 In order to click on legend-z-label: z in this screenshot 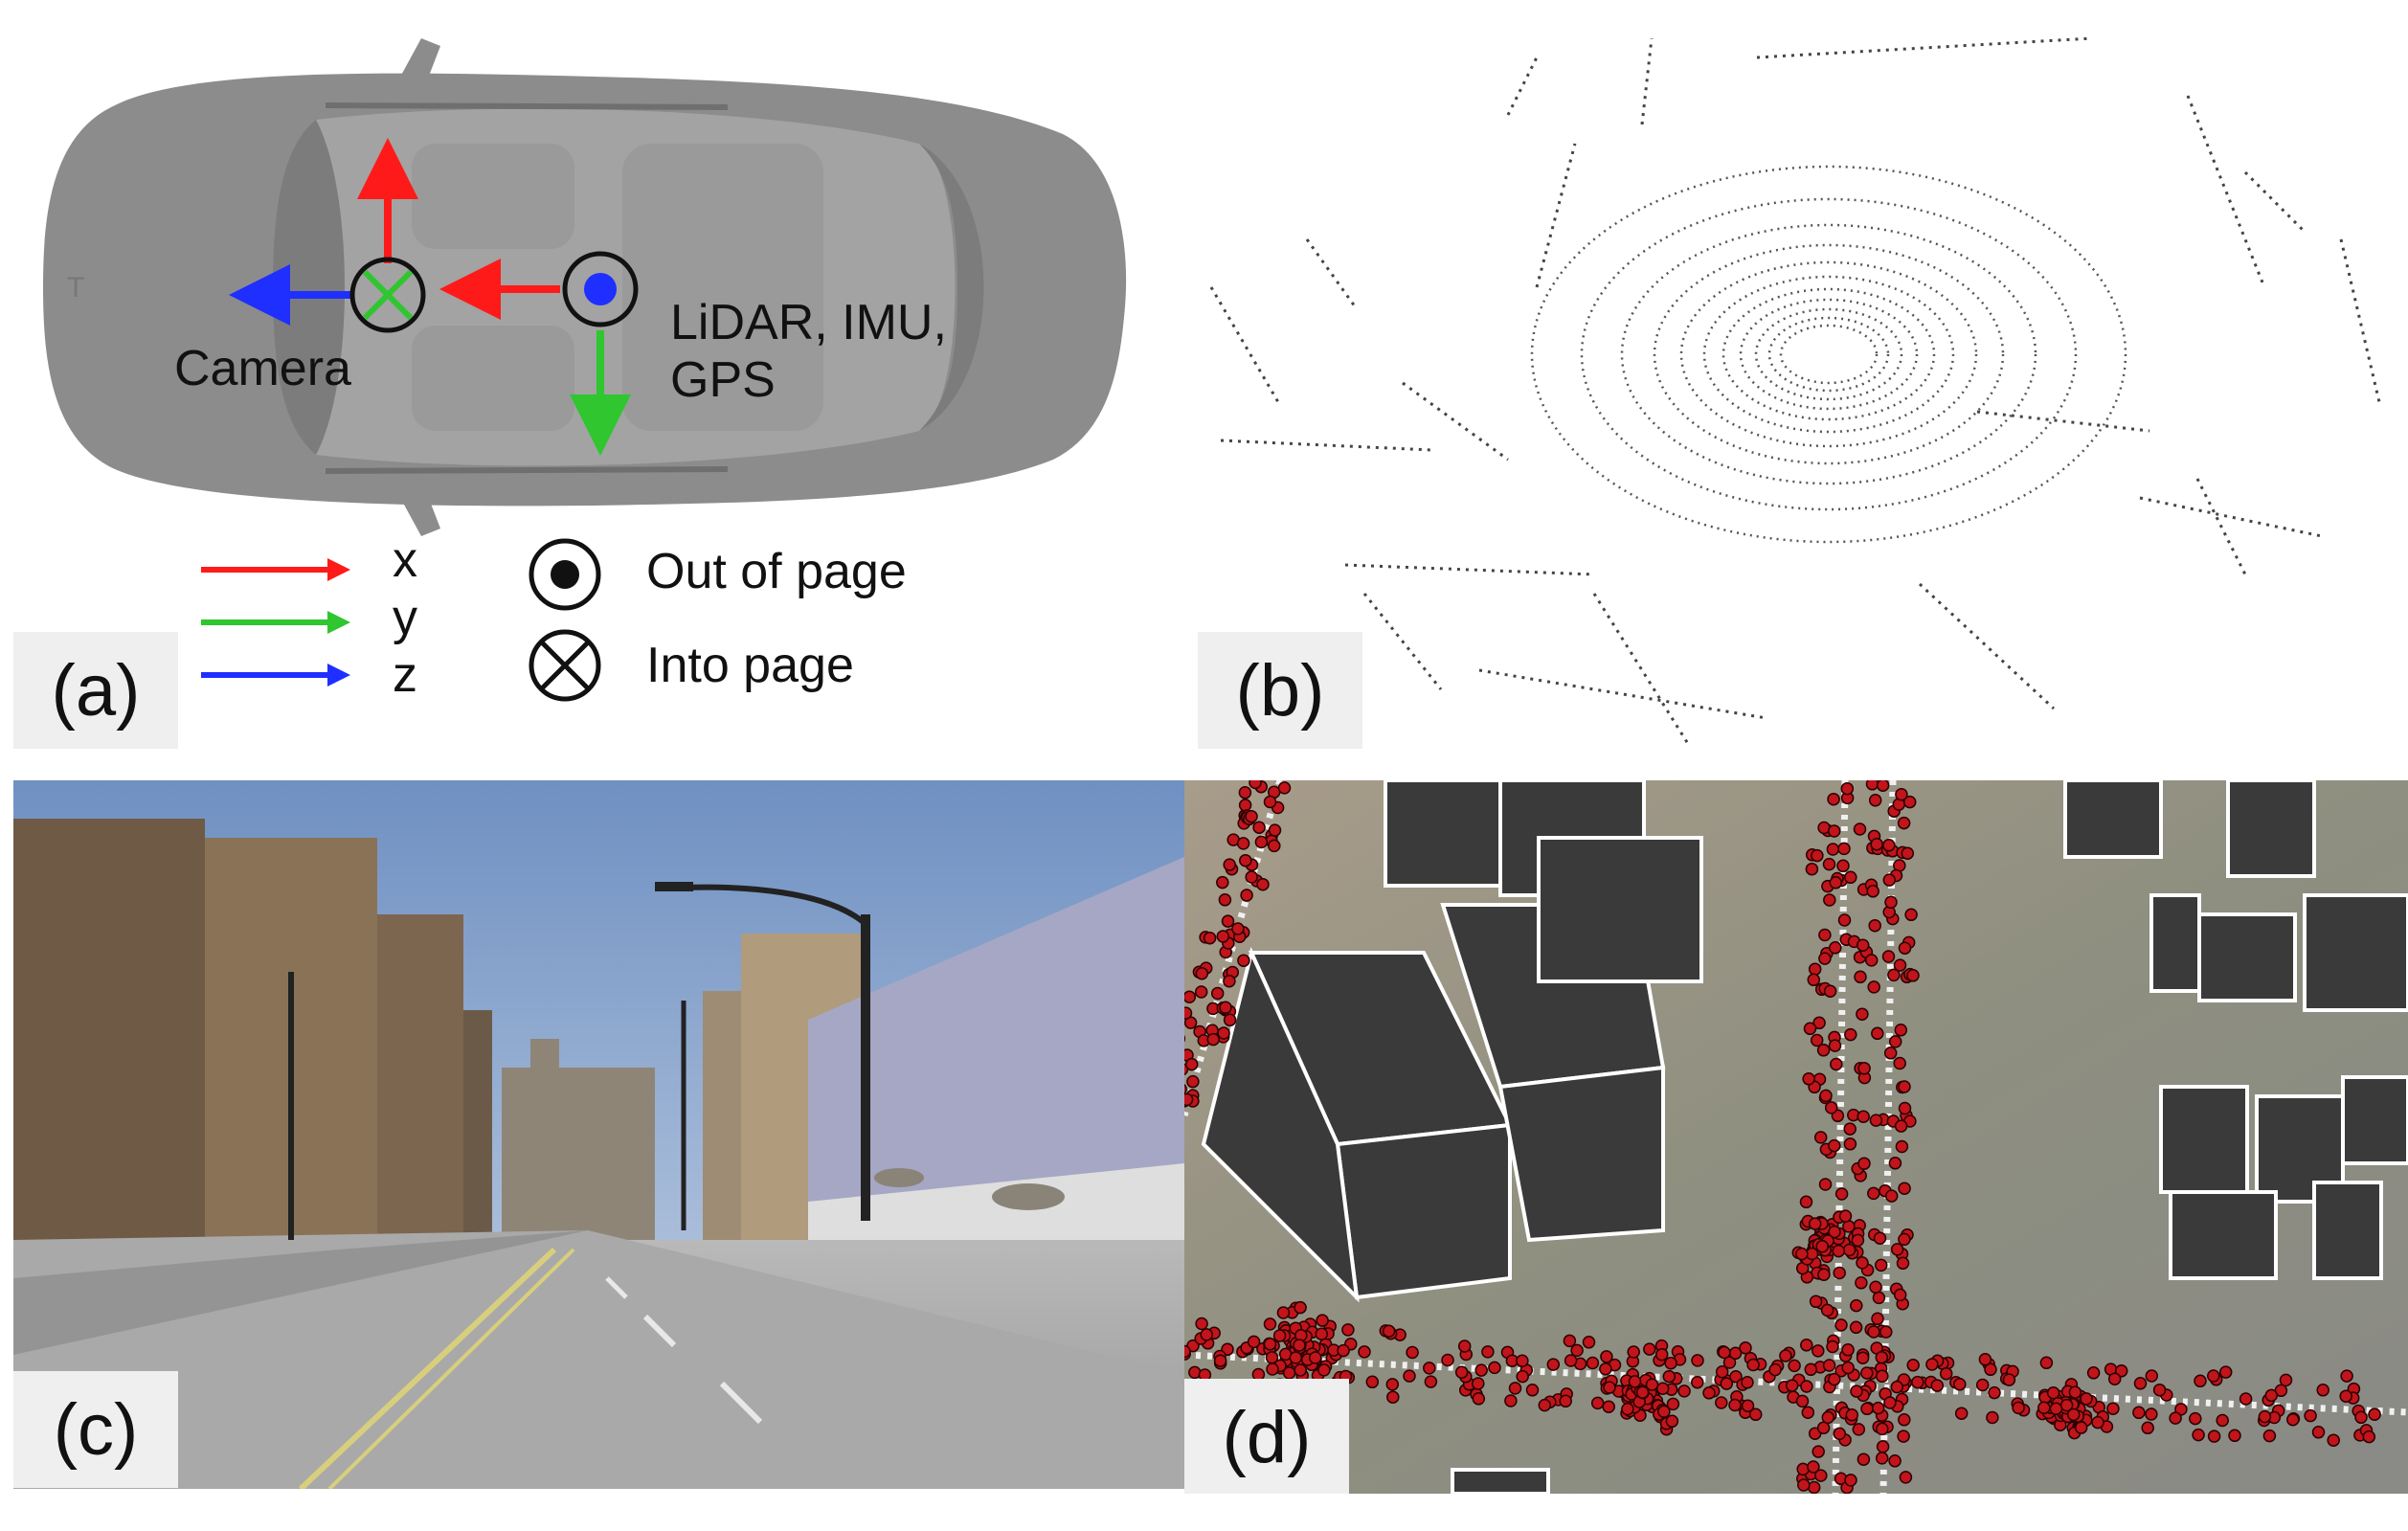, I will do `click(405, 675)`.